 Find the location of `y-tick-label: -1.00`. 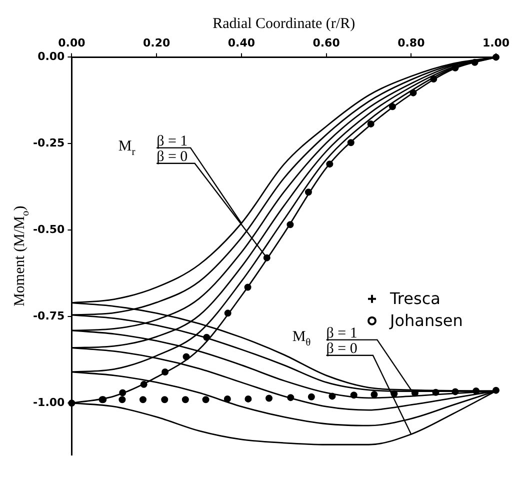

y-tick-label: -1.00 is located at coordinates (49, 402).